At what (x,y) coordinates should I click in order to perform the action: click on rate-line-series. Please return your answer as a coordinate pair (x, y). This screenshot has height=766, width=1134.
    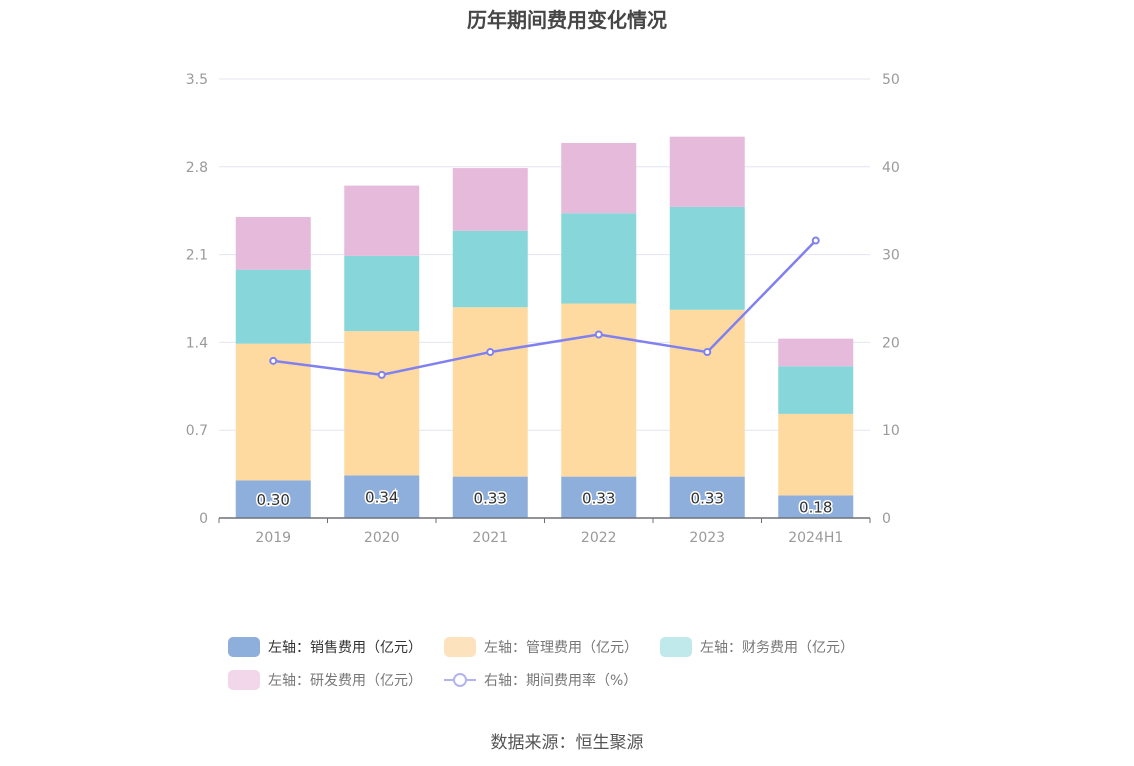
    Looking at the image, I should click on (544, 307).